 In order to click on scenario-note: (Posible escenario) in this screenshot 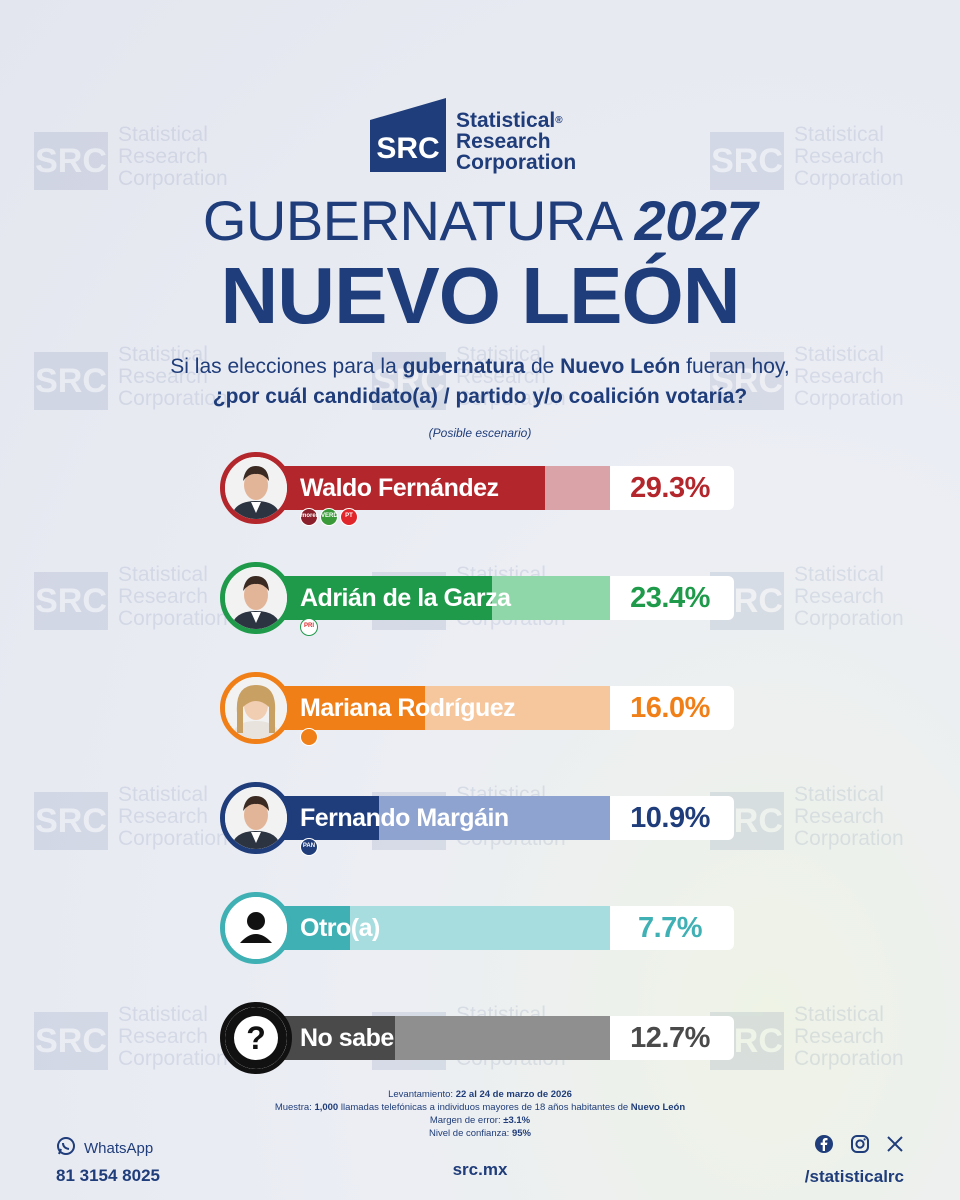, I will do `click(480, 433)`.